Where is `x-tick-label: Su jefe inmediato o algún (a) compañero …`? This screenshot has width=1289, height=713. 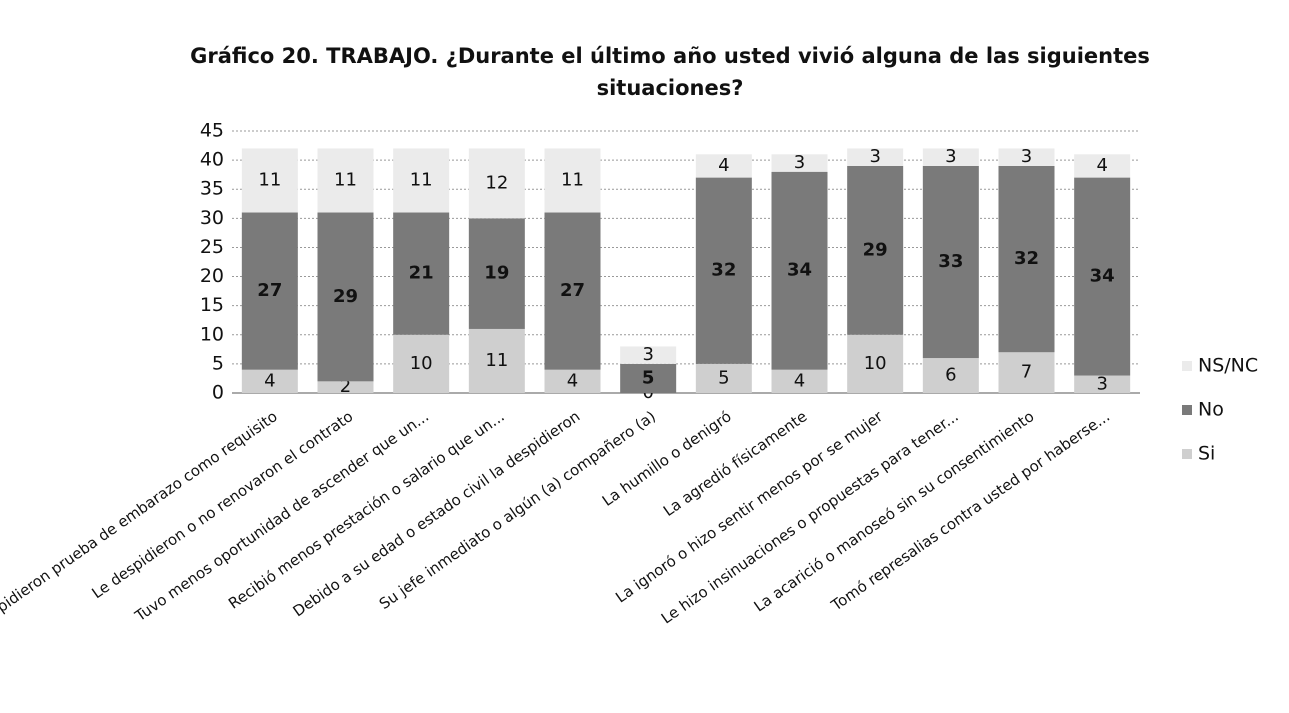 x-tick-label: Su jefe inmediato o algún (a) compañero … is located at coordinates (517, 510).